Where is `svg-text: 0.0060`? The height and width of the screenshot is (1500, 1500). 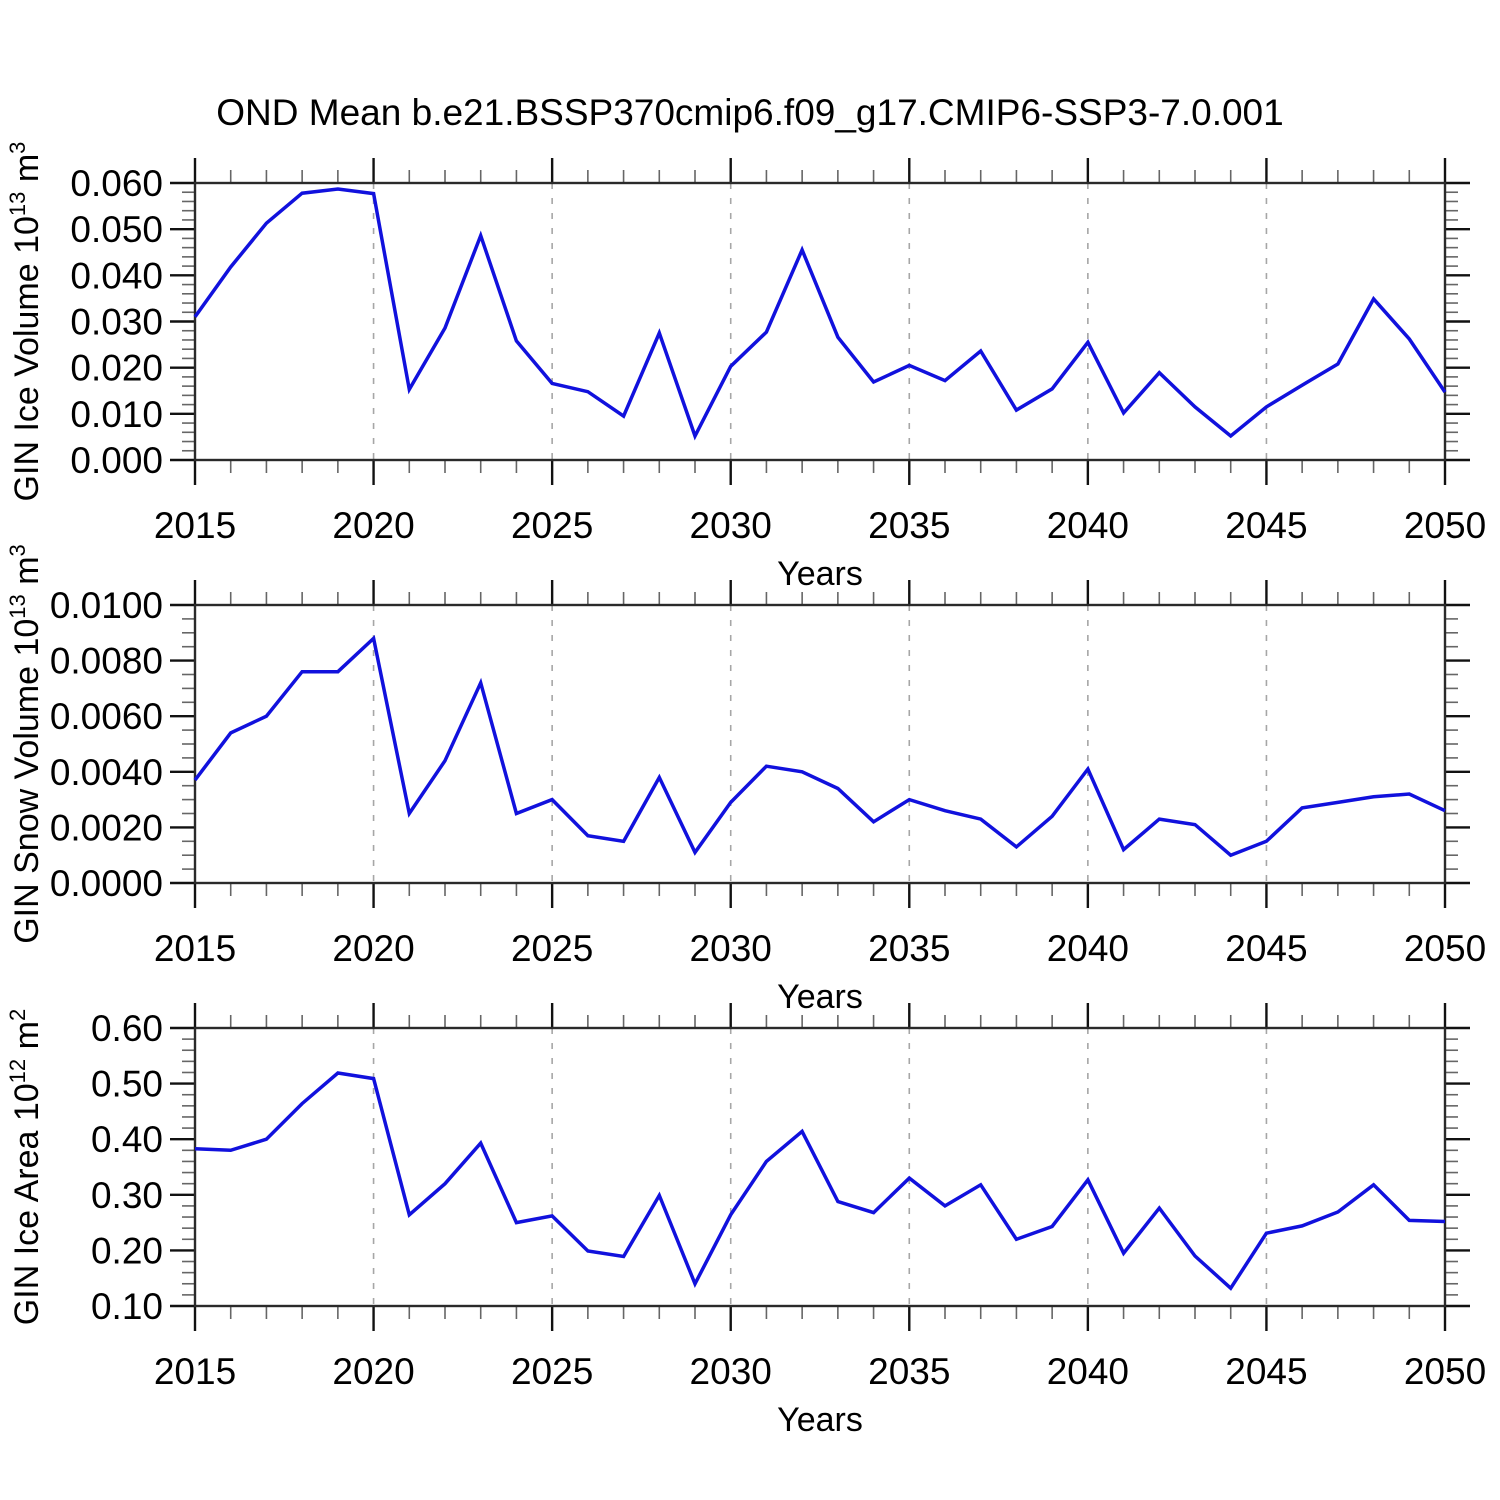 svg-text: 0.0060 is located at coordinates (106, 716).